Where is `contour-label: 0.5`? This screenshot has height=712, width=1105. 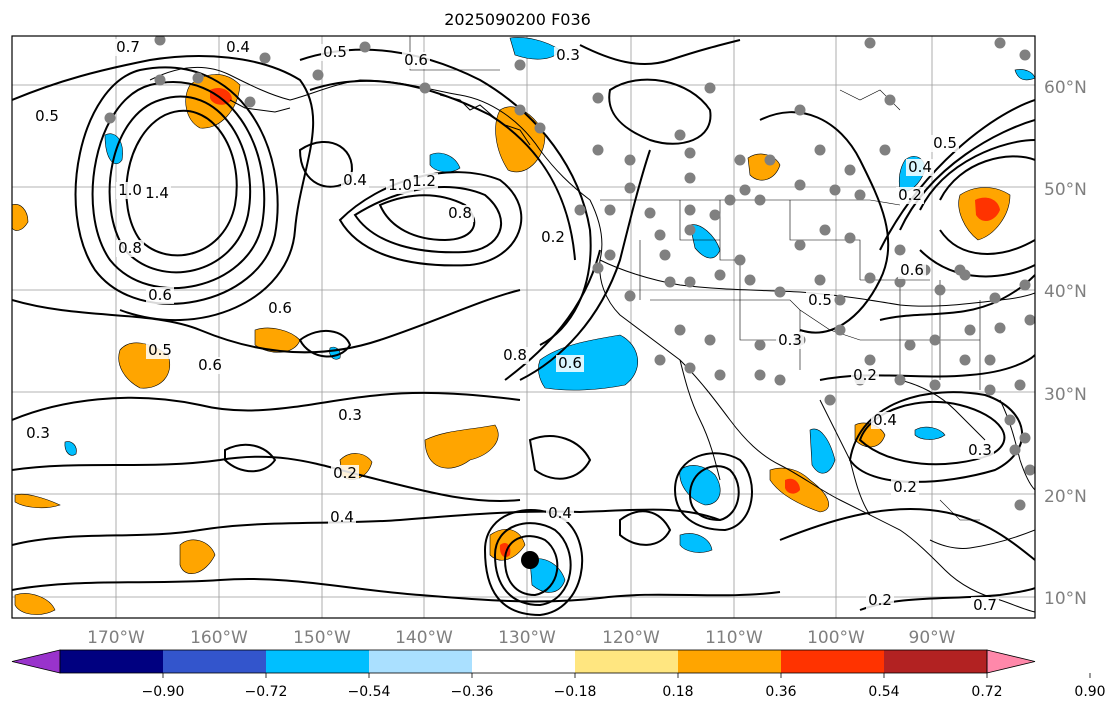 contour-label: 0.5 is located at coordinates (47, 116).